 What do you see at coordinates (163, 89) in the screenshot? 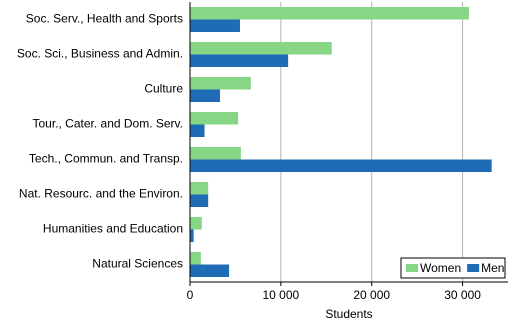
I see `y-tick-label: Culture` at bounding box center [163, 89].